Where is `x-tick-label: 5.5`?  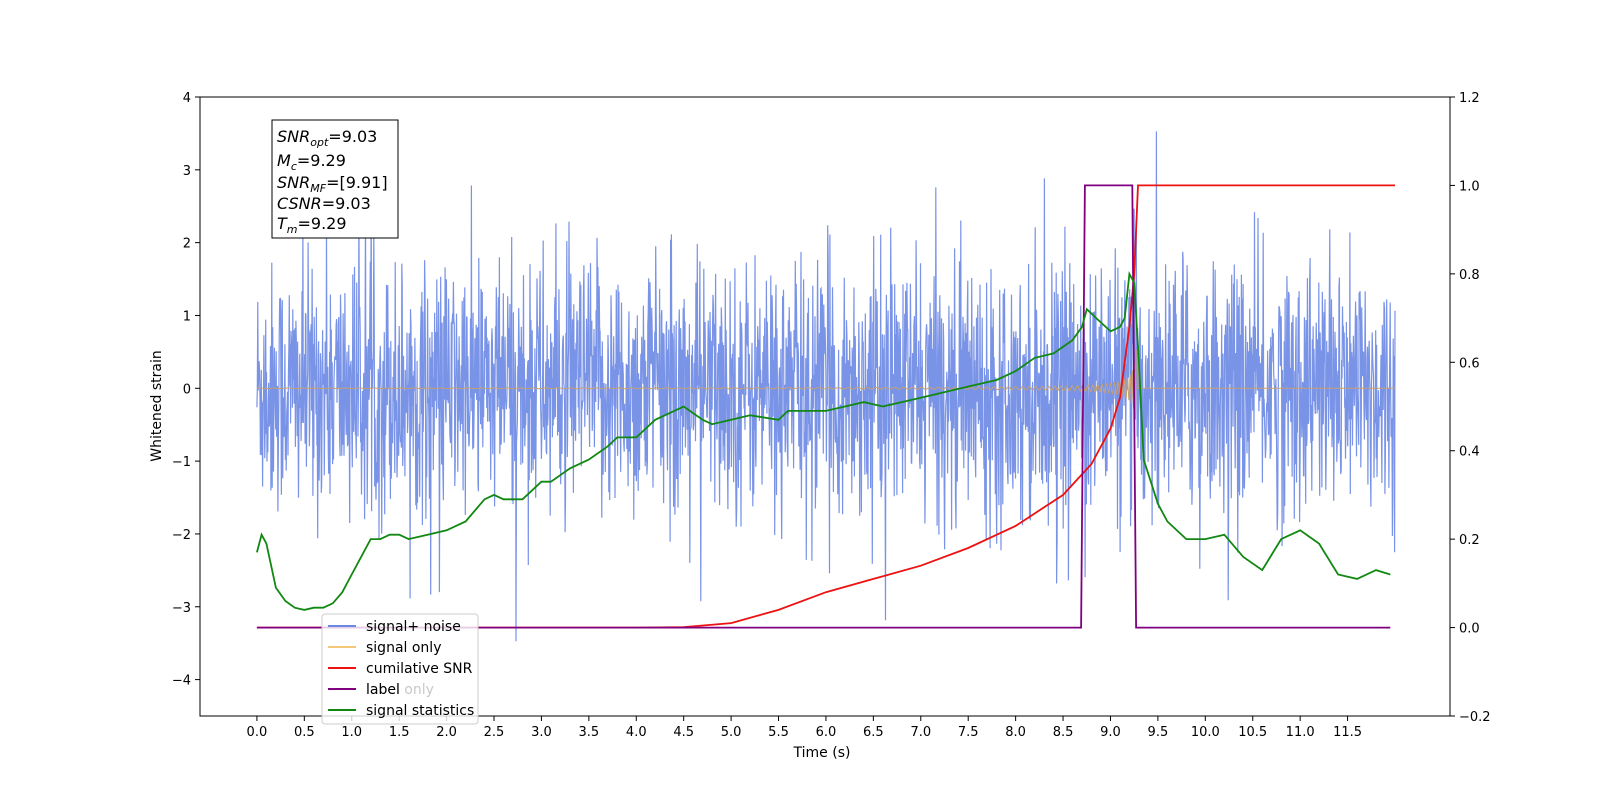 x-tick-label: 5.5 is located at coordinates (778, 732).